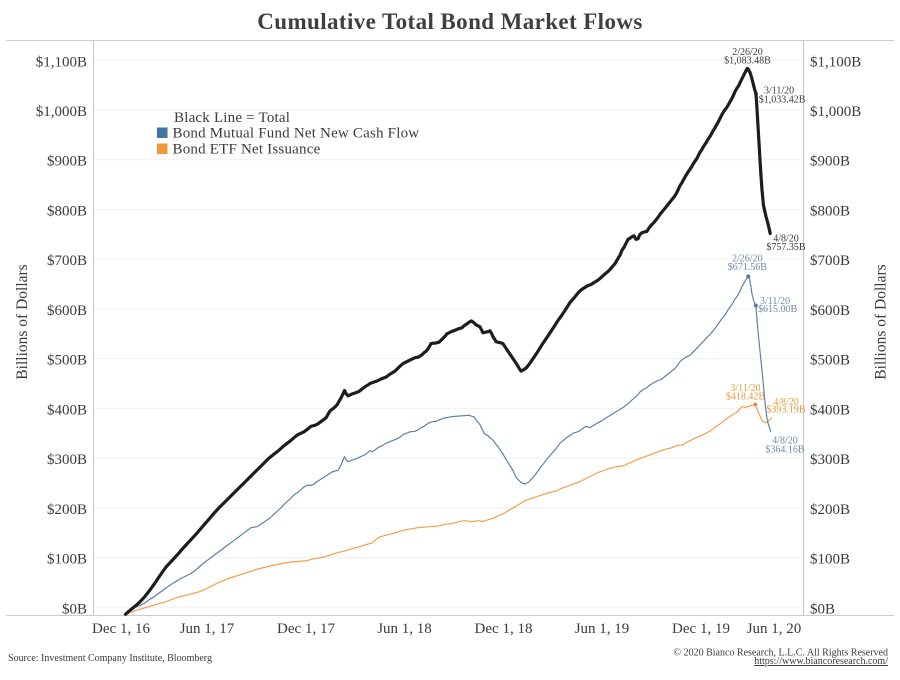  What do you see at coordinates (121, 629) in the screenshot?
I see `svg-text: Dec 1, 16` at bounding box center [121, 629].